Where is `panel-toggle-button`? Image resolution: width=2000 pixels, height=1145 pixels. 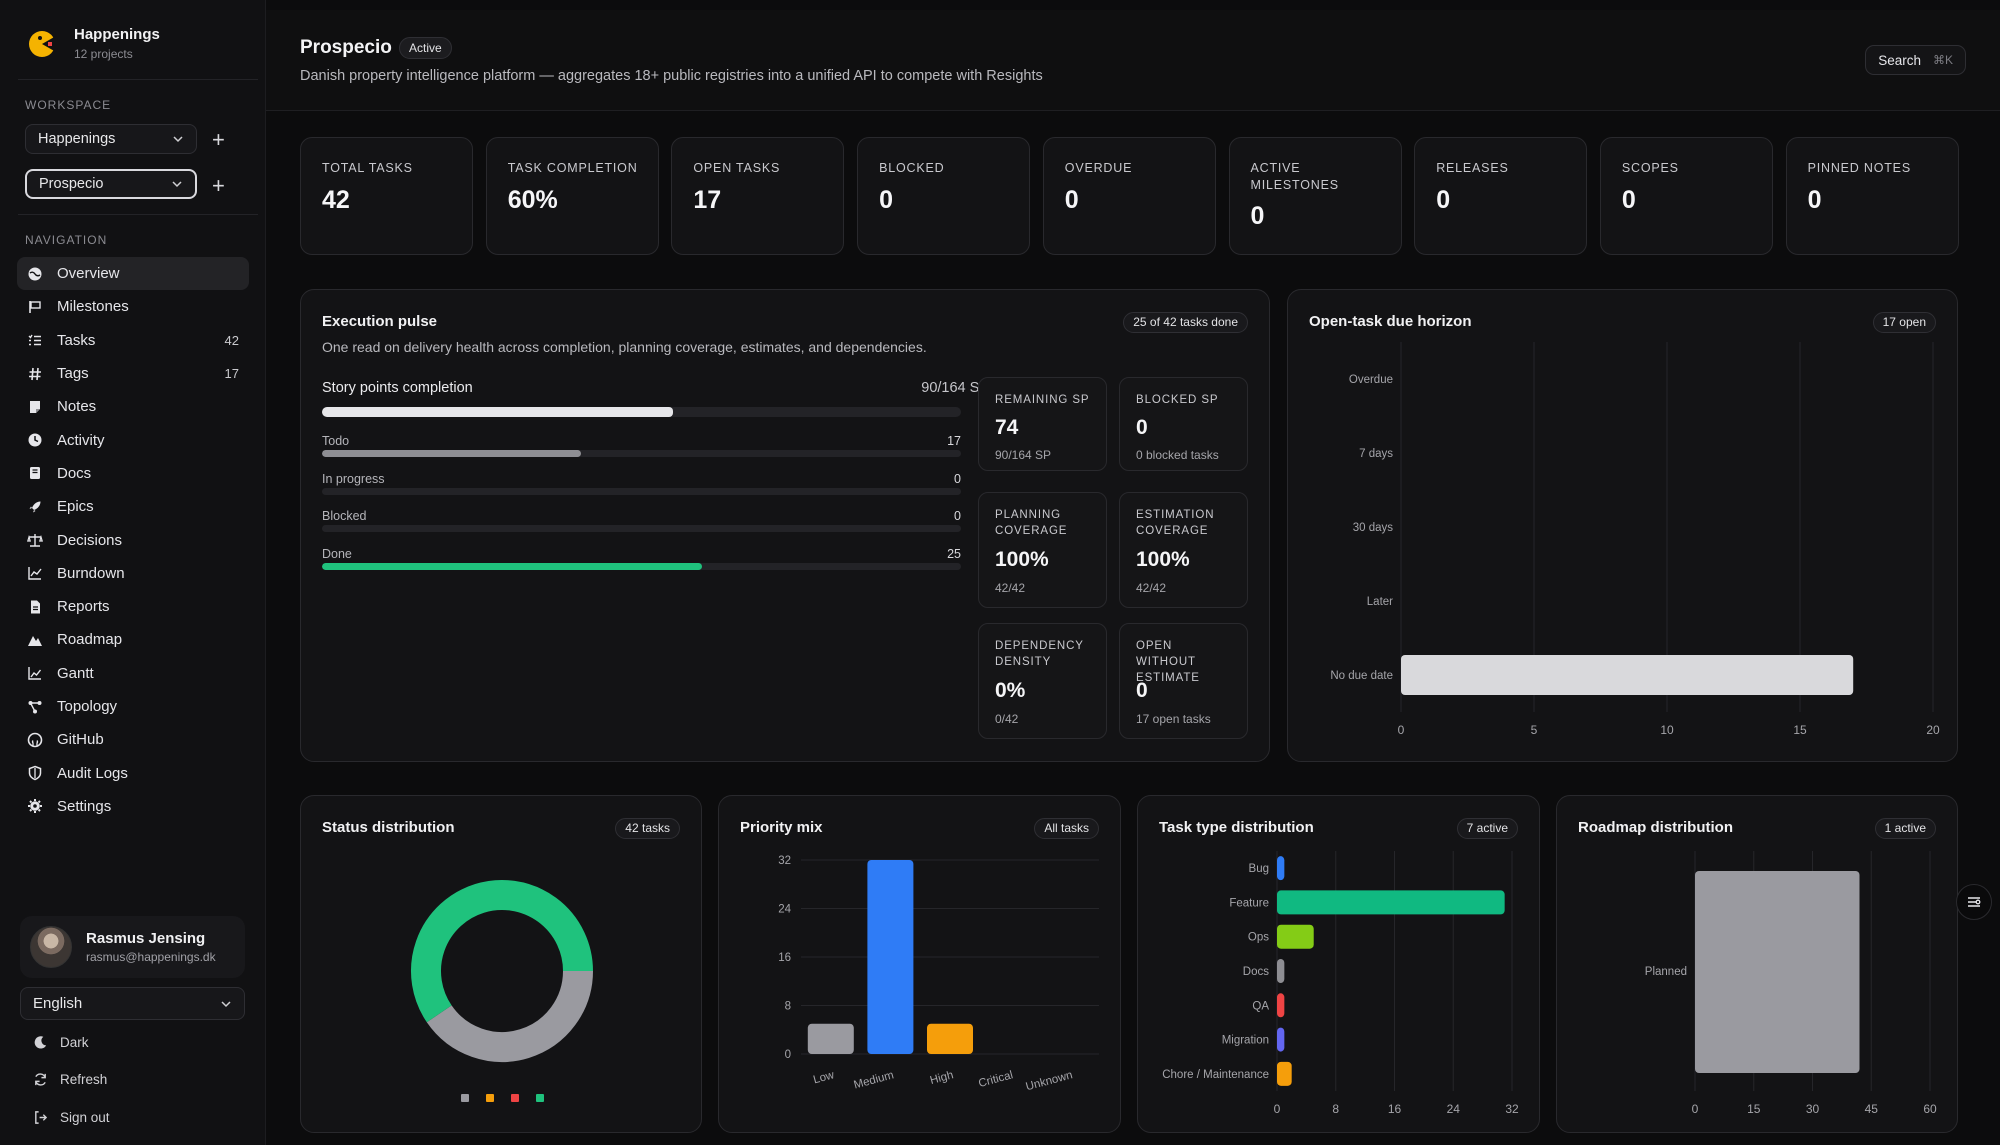
panel-toggle-button is located at coordinates (1974, 902).